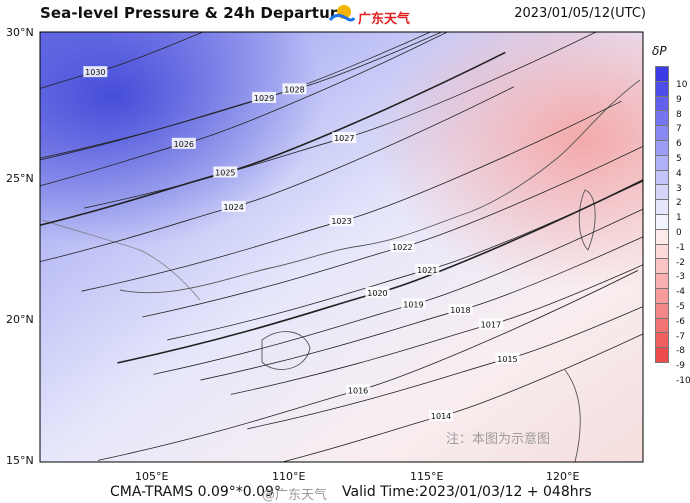  I want to click on isobar-label: 1023, so click(341, 221).